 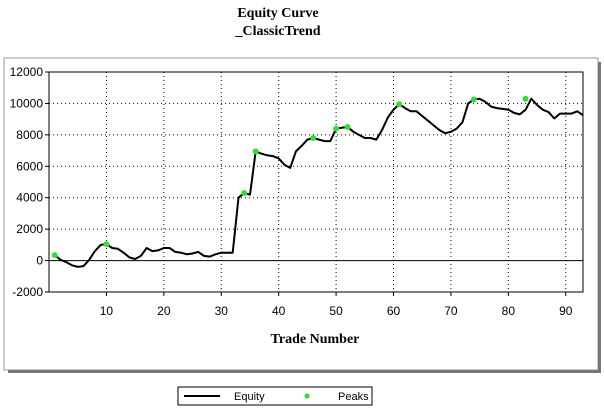 What do you see at coordinates (451, 311) in the screenshot?
I see `x-tick-label: 70` at bounding box center [451, 311].